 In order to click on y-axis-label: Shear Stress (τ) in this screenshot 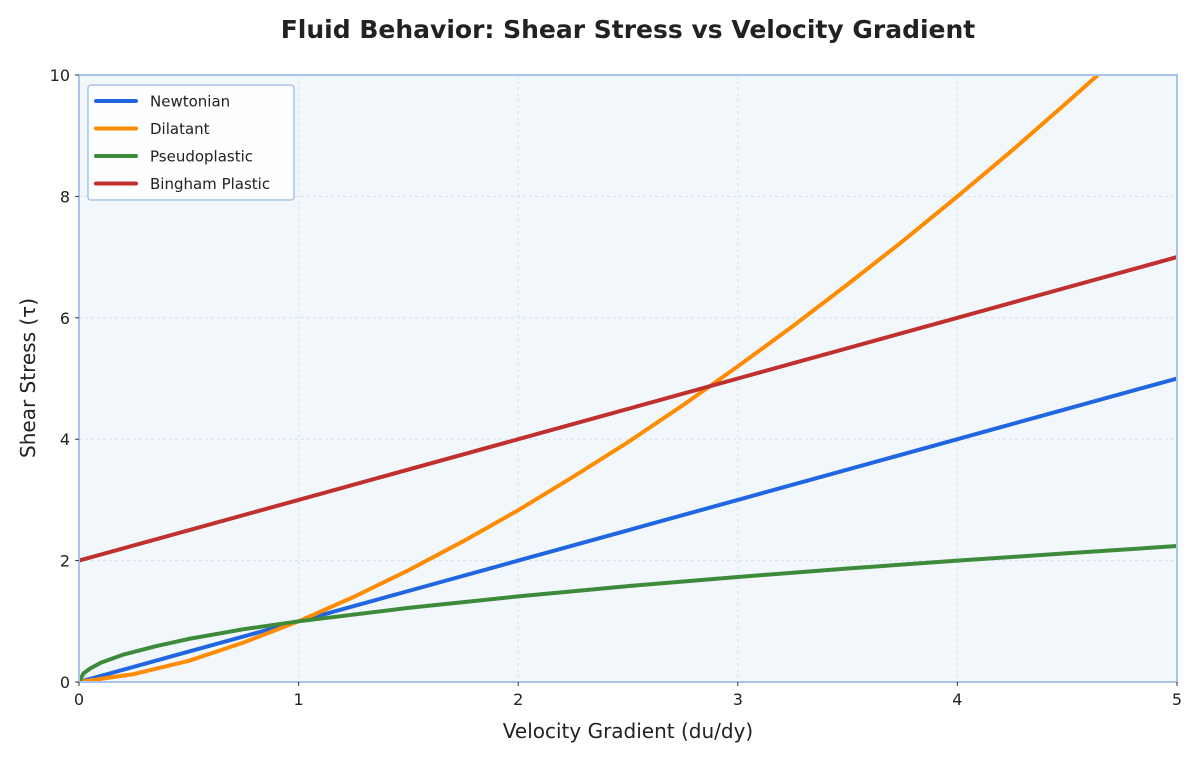, I will do `click(28, 378)`.